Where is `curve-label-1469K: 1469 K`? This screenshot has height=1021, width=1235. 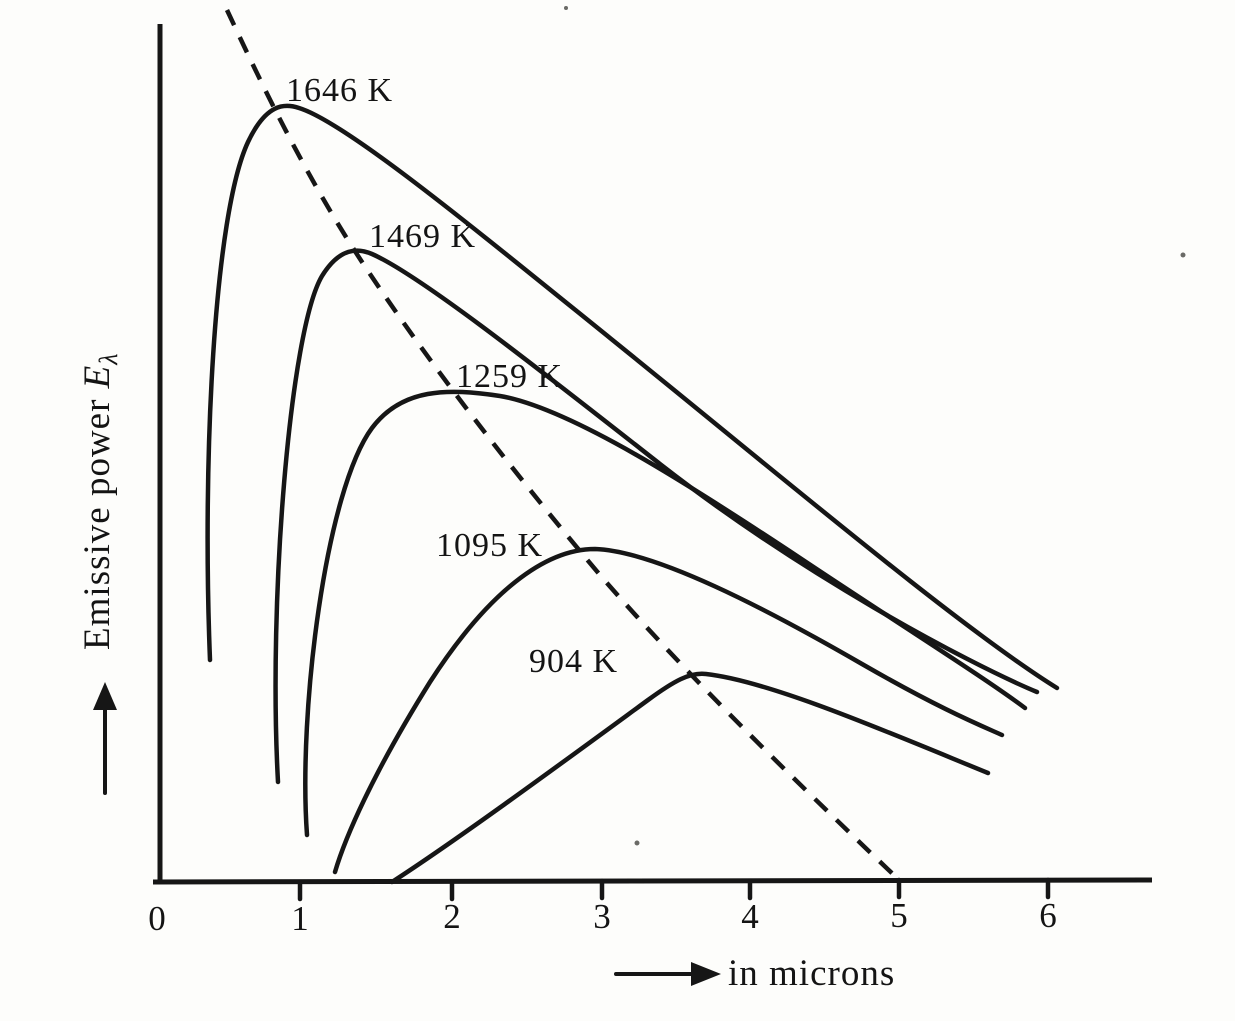 curve-label-1469K: 1469 K is located at coordinates (423, 236).